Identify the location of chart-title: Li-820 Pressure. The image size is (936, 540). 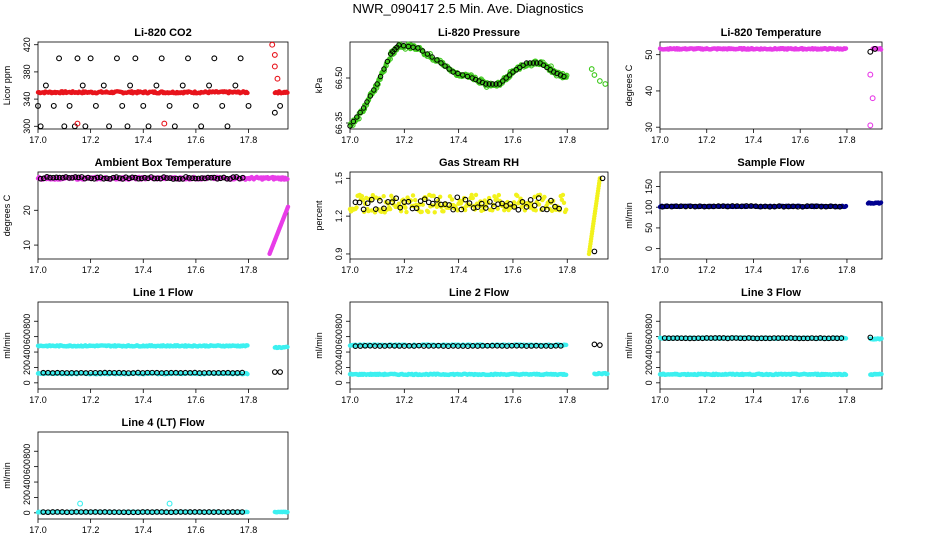
(479, 33).